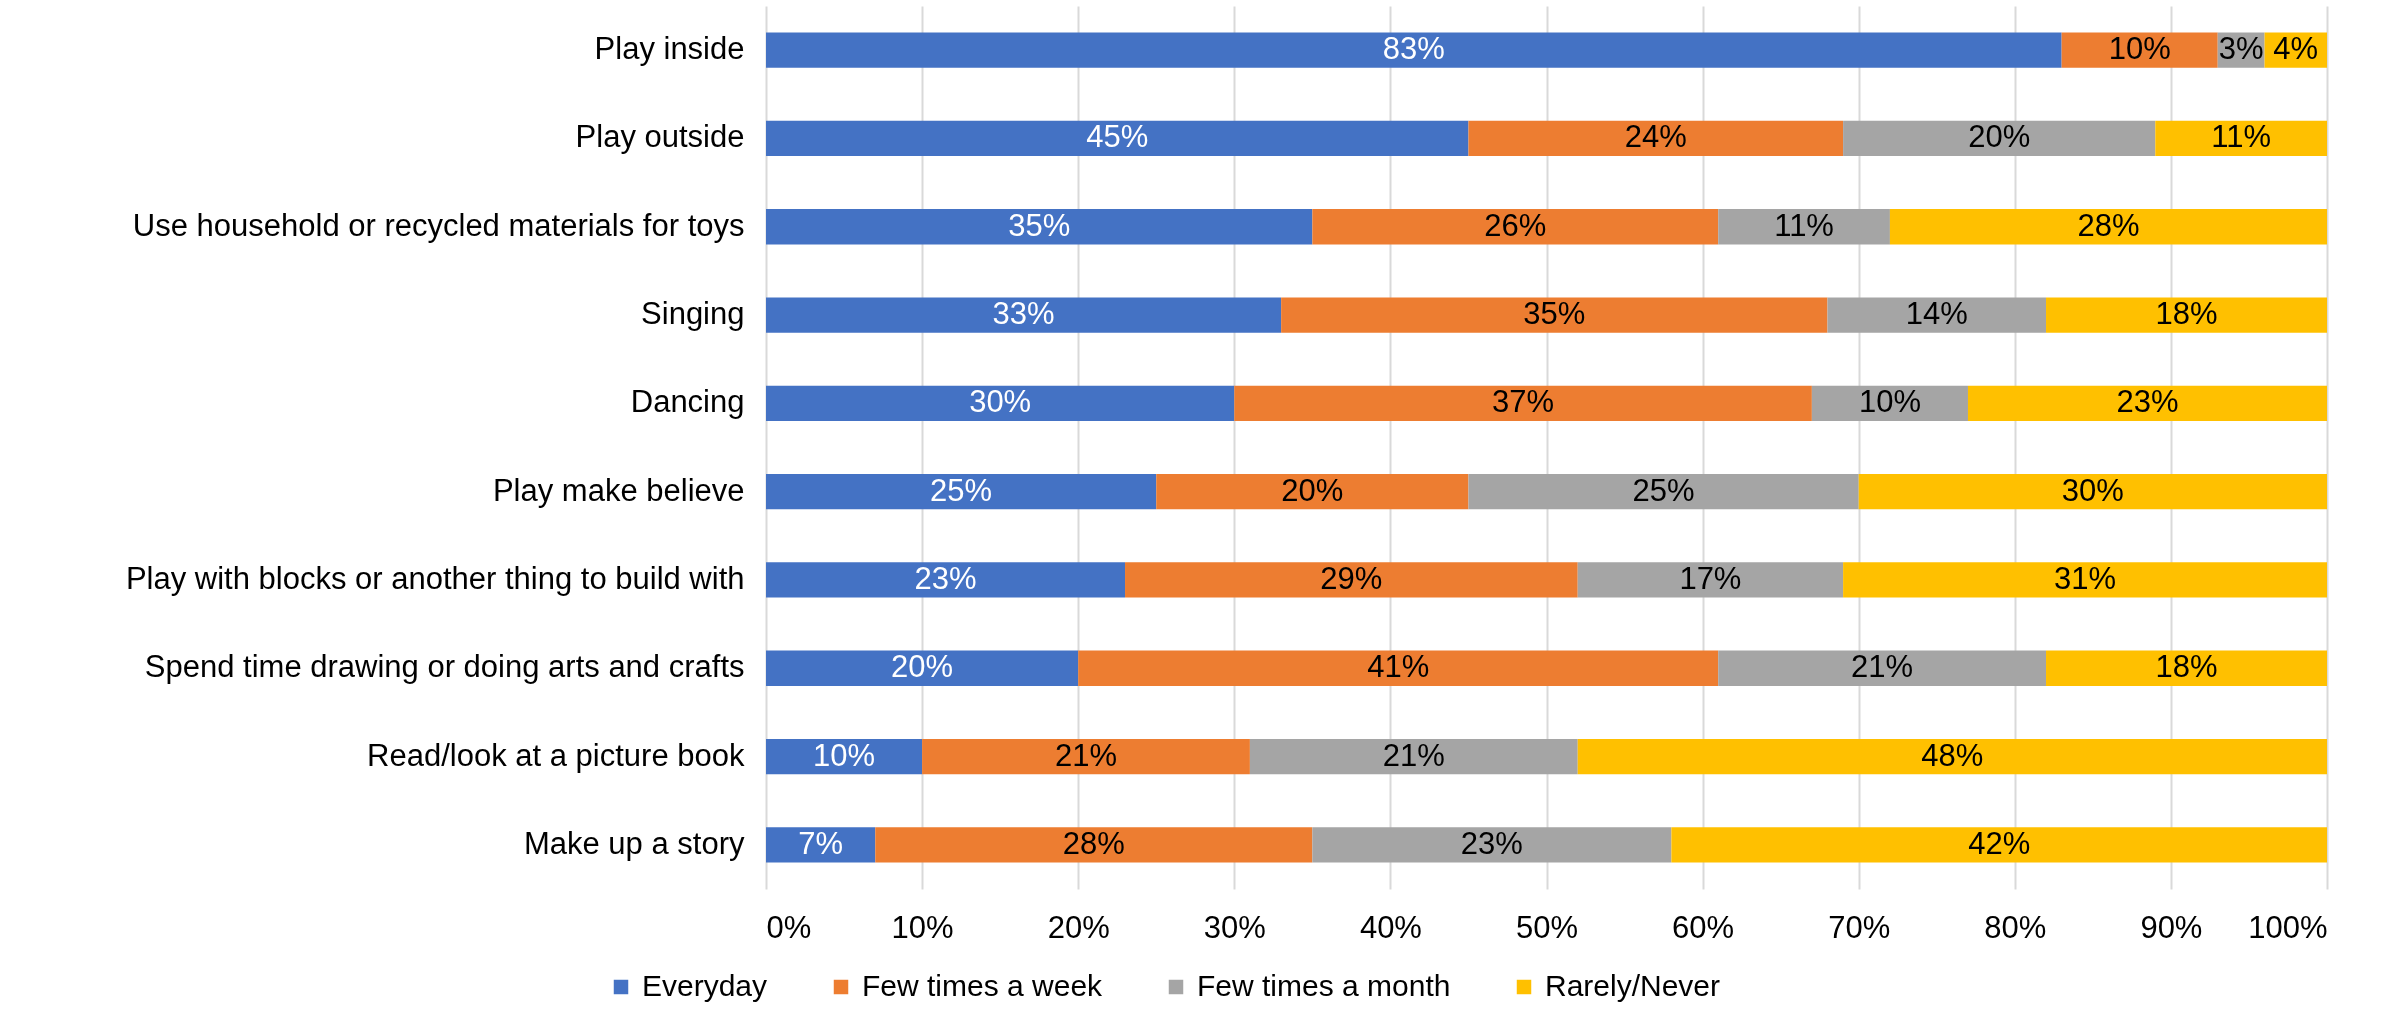 This screenshot has height=1010, width=2394. What do you see at coordinates (618, 490) in the screenshot?
I see `y-tick-label: Play make believe` at bounding box center [618, 490].